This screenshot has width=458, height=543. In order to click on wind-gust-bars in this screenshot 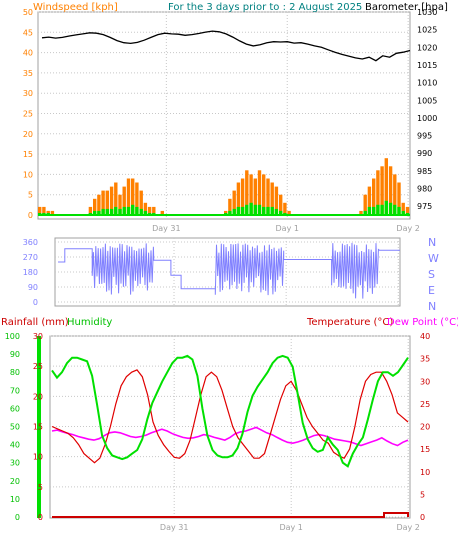, I will do `click(224, 186)`.